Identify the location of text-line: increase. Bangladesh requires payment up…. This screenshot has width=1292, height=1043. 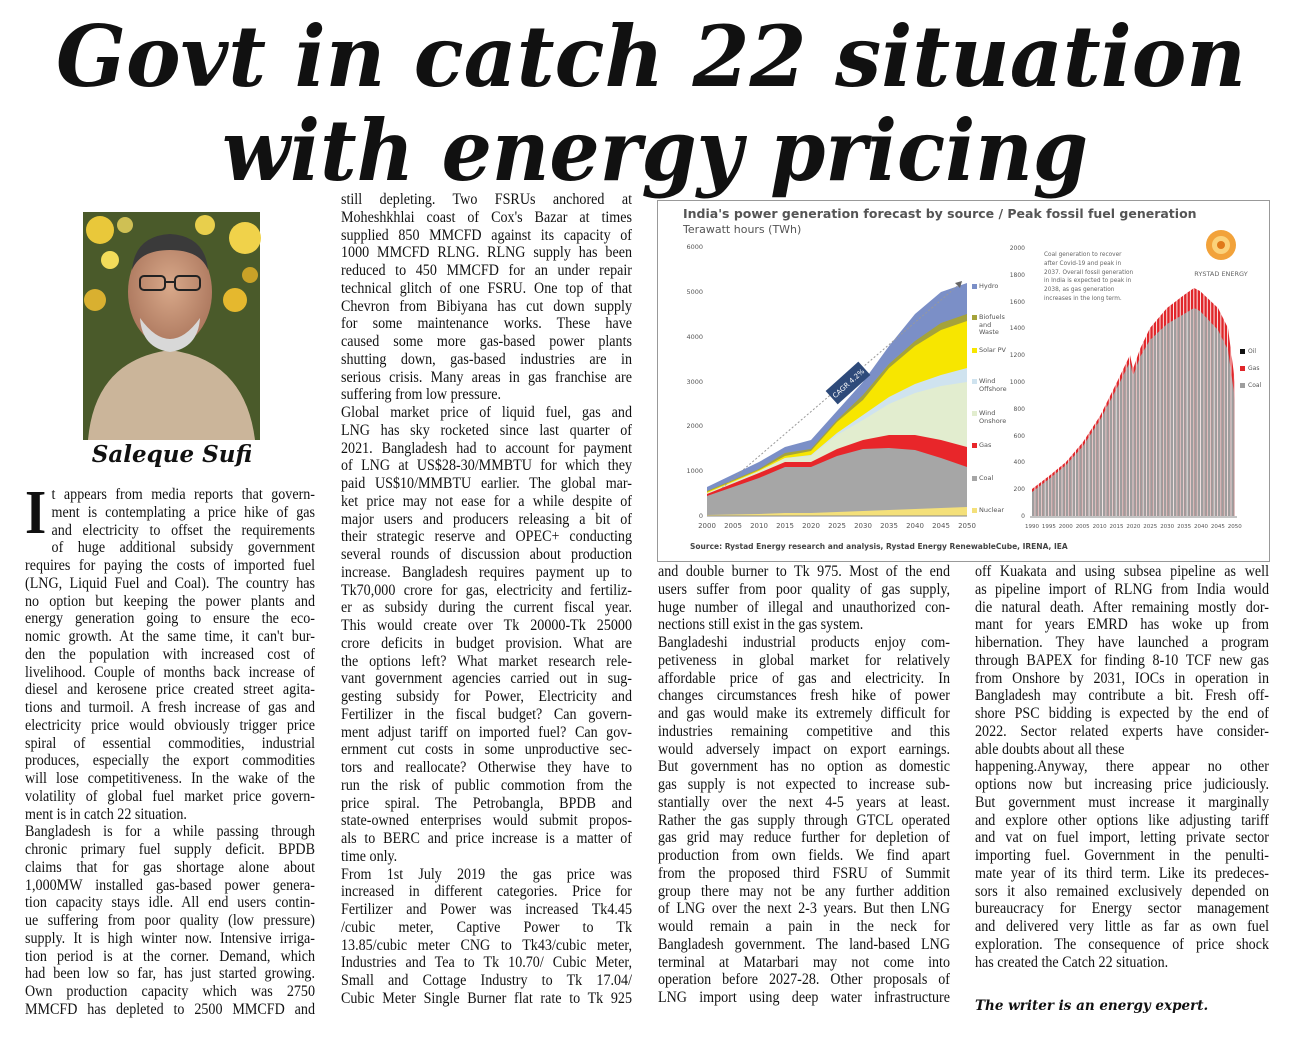
(486, 572).